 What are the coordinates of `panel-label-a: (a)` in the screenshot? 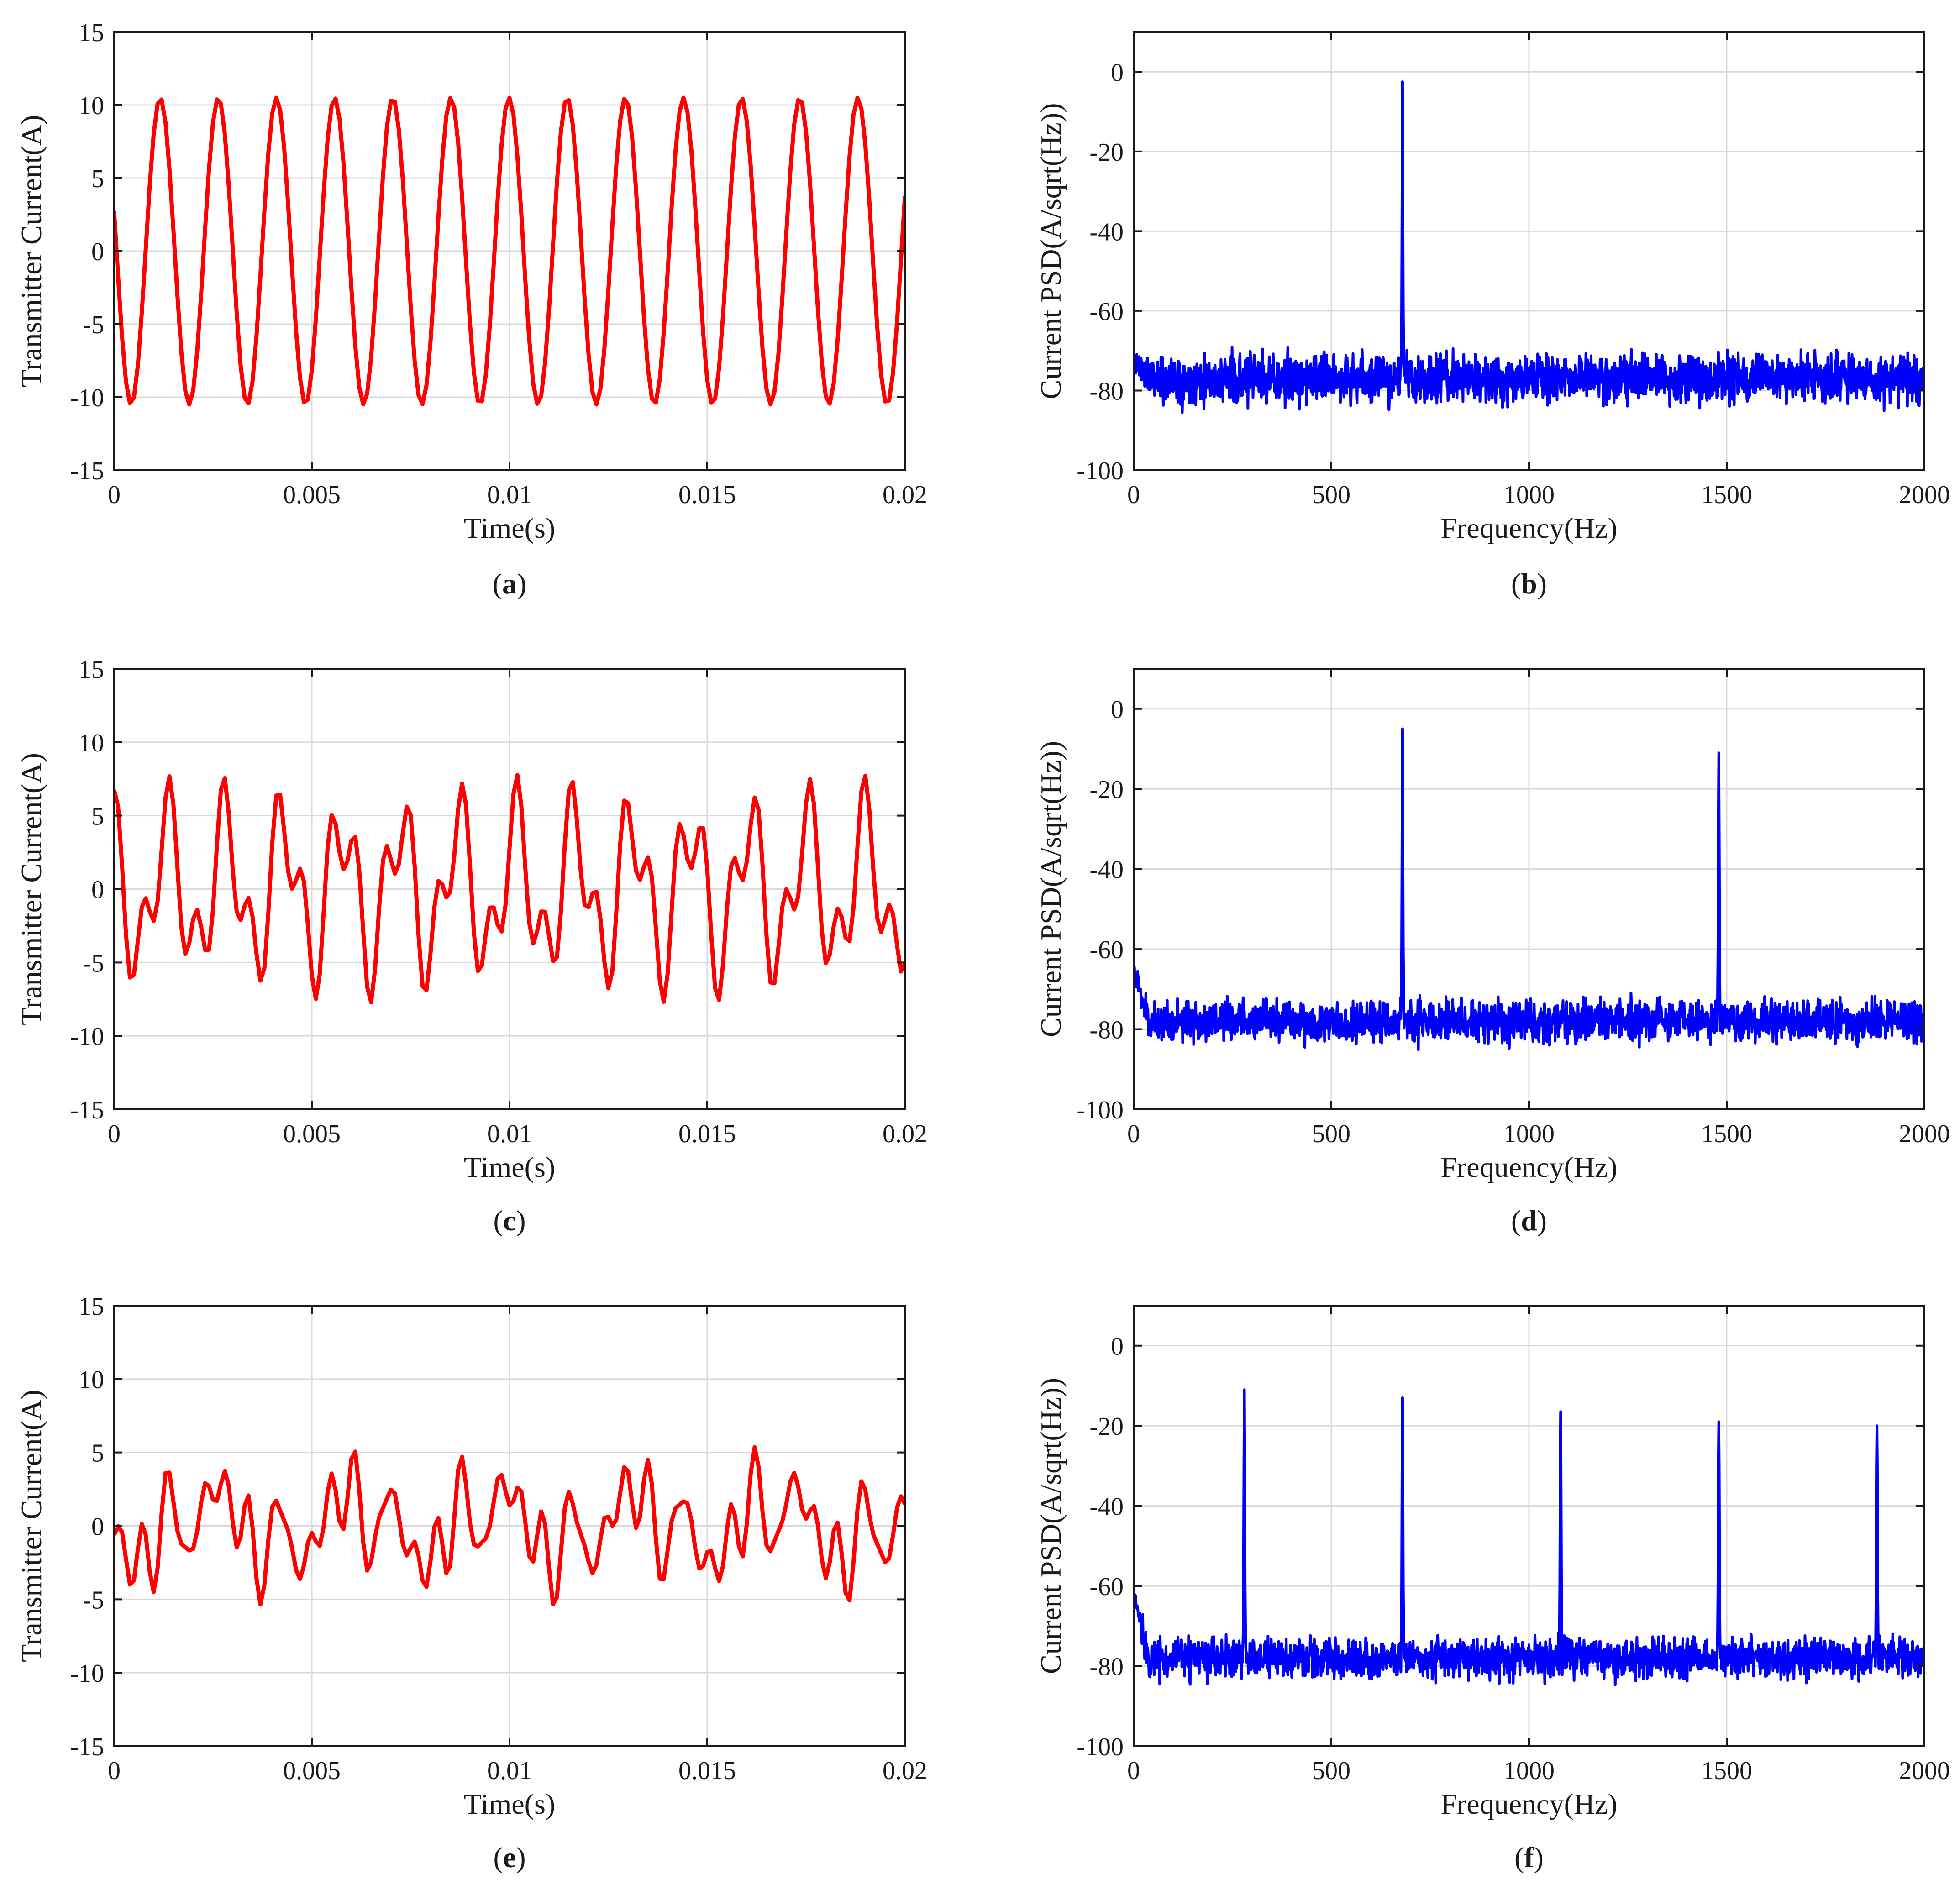 It's located at (510, 583).